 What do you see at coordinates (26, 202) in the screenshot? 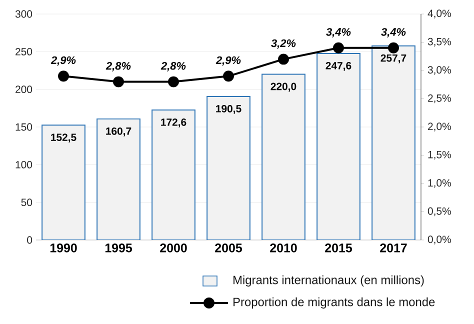
I see `y-tick-label: 50` at bounding box center [26, 202].